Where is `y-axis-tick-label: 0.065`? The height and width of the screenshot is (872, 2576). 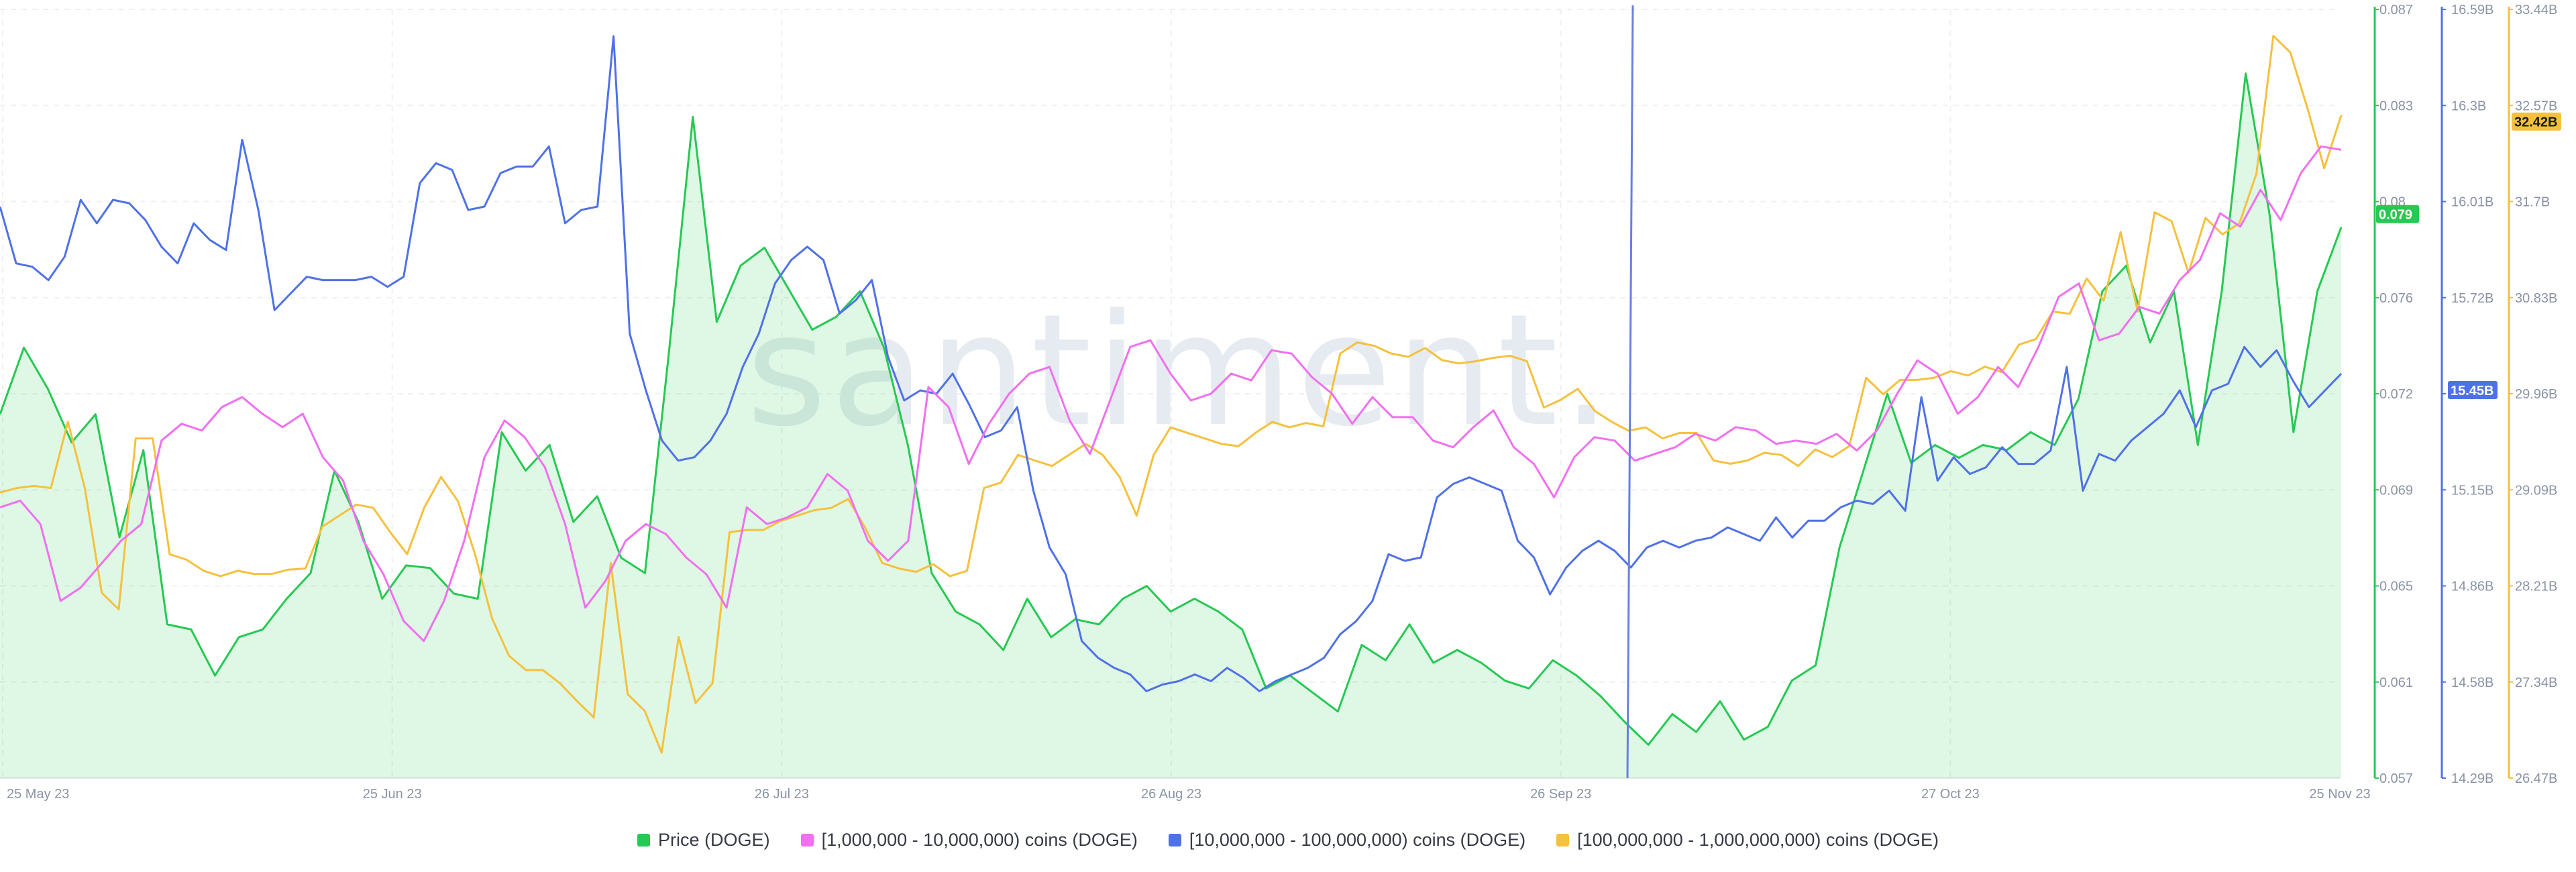
y-axis-tick-label: 0.065 is located at coordinates (2396, 587).